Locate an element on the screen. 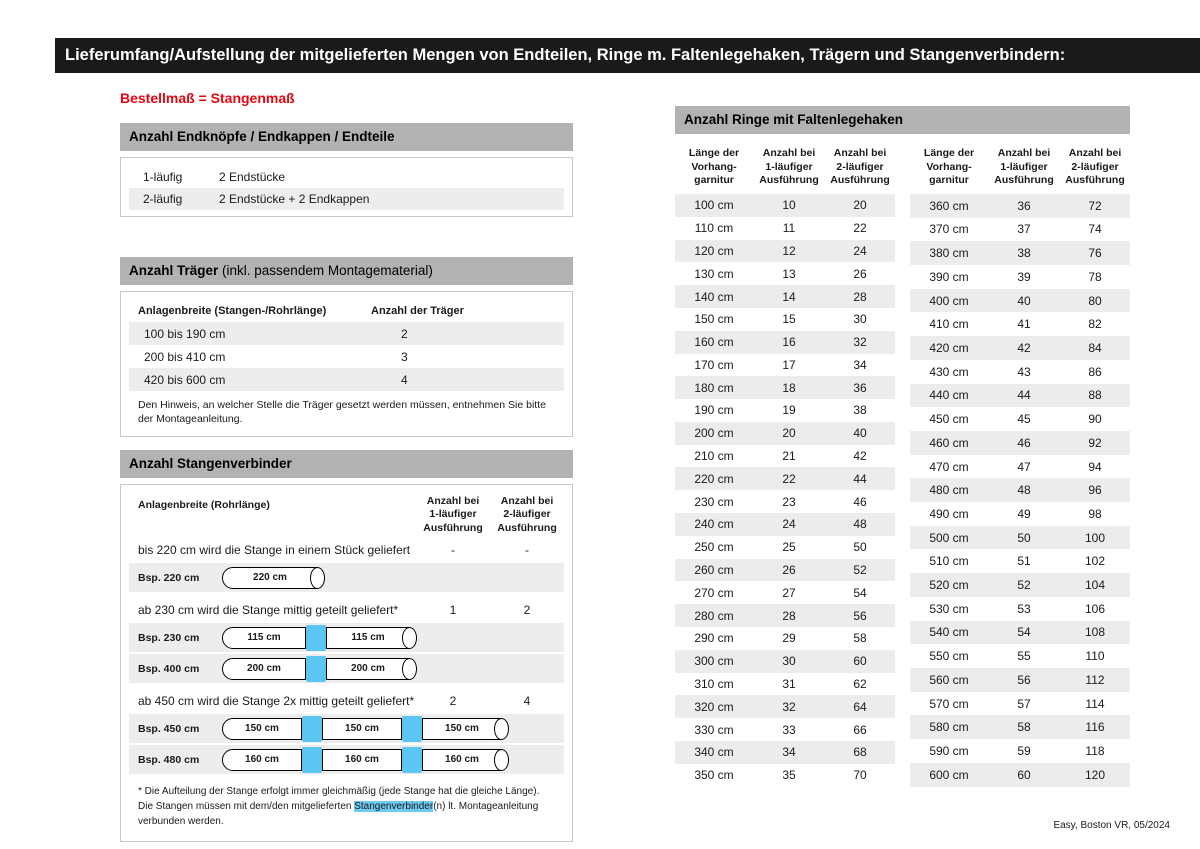  laenge-cell: 450 cm is located at coordinates (949, 419).